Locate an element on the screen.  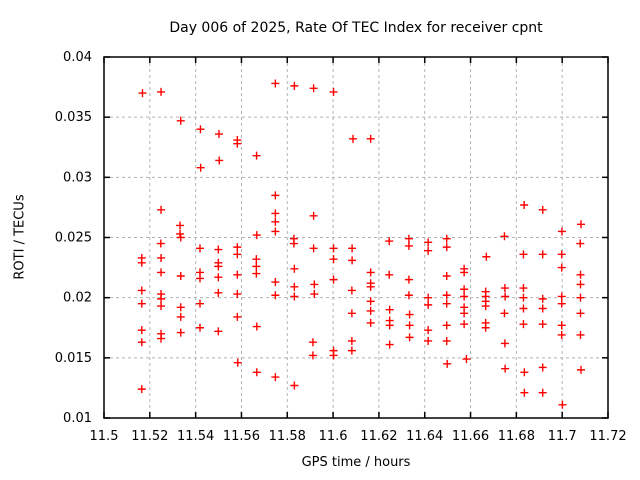
y-axis-label: ROTI / TECUs is located at coordinates (20, 237).